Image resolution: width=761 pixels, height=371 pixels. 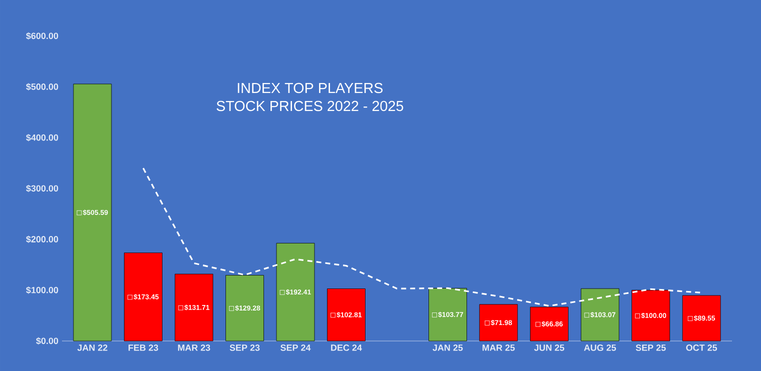 I want to click on x-tick-label: FEB 23, so click(x=143, y=347).